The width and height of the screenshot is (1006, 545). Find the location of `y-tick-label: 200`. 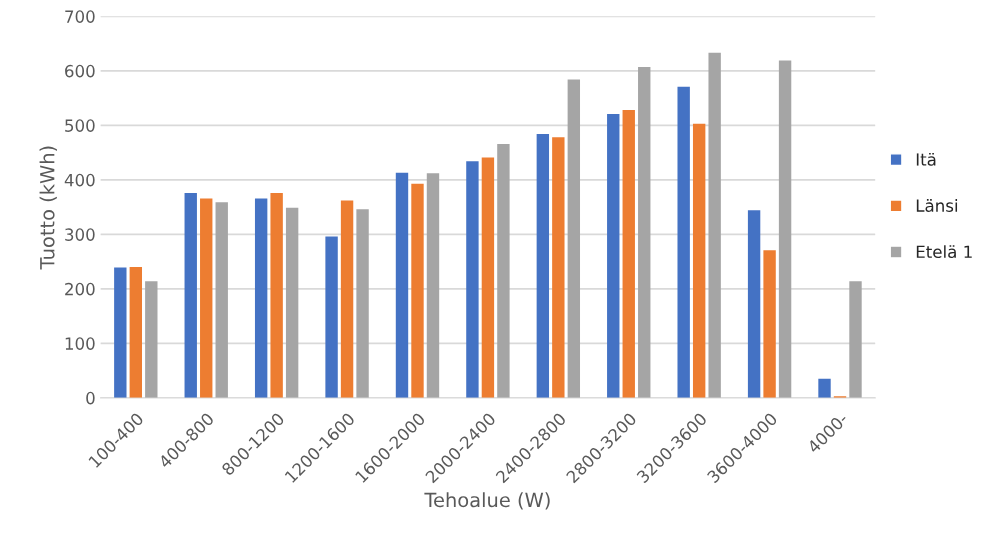

y-tick-label: 200 is located at coordinates (80, 289).